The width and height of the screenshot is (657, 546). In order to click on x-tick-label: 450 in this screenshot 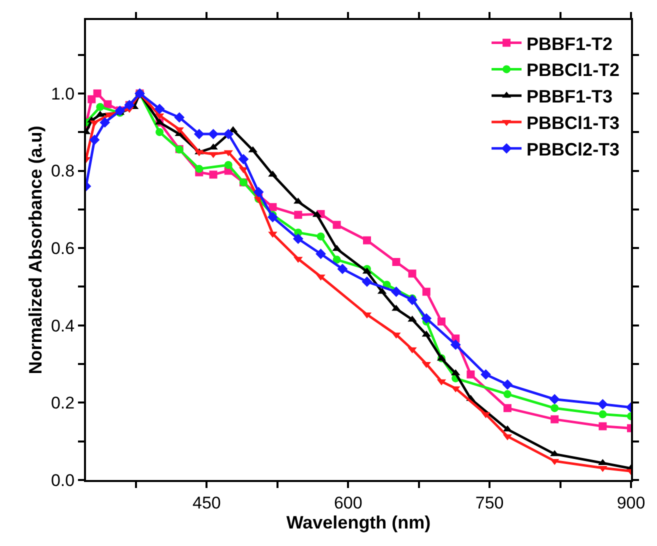, I will do `click(206, 502)`.